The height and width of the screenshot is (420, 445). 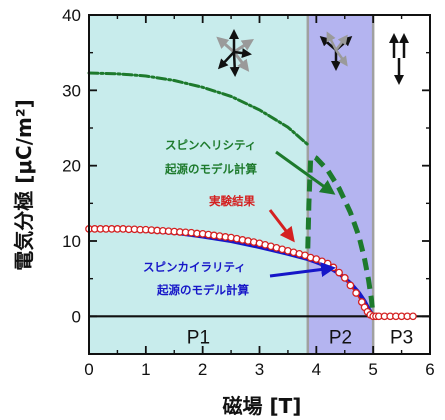 I want to click on annotation-arrow-helicity, so click(x=305, y=172).